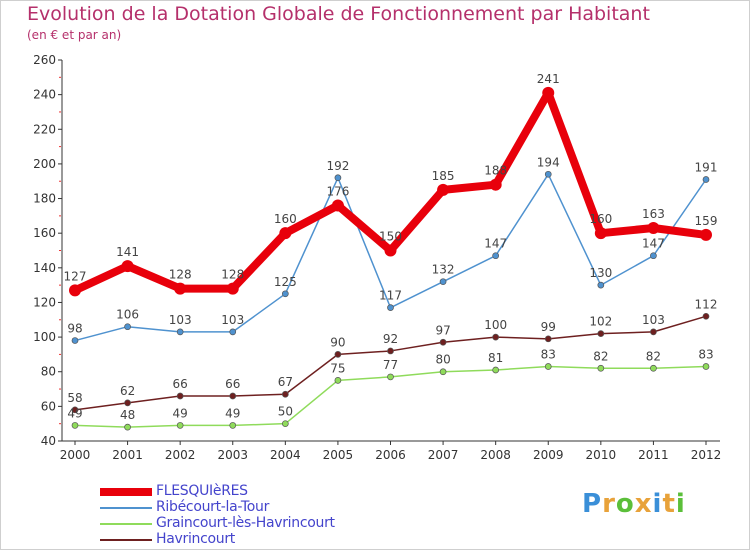  What do you see at coordinates (442, 360) in the screenshot?
I see `data-label: 80` at bounding box center [442, 360].